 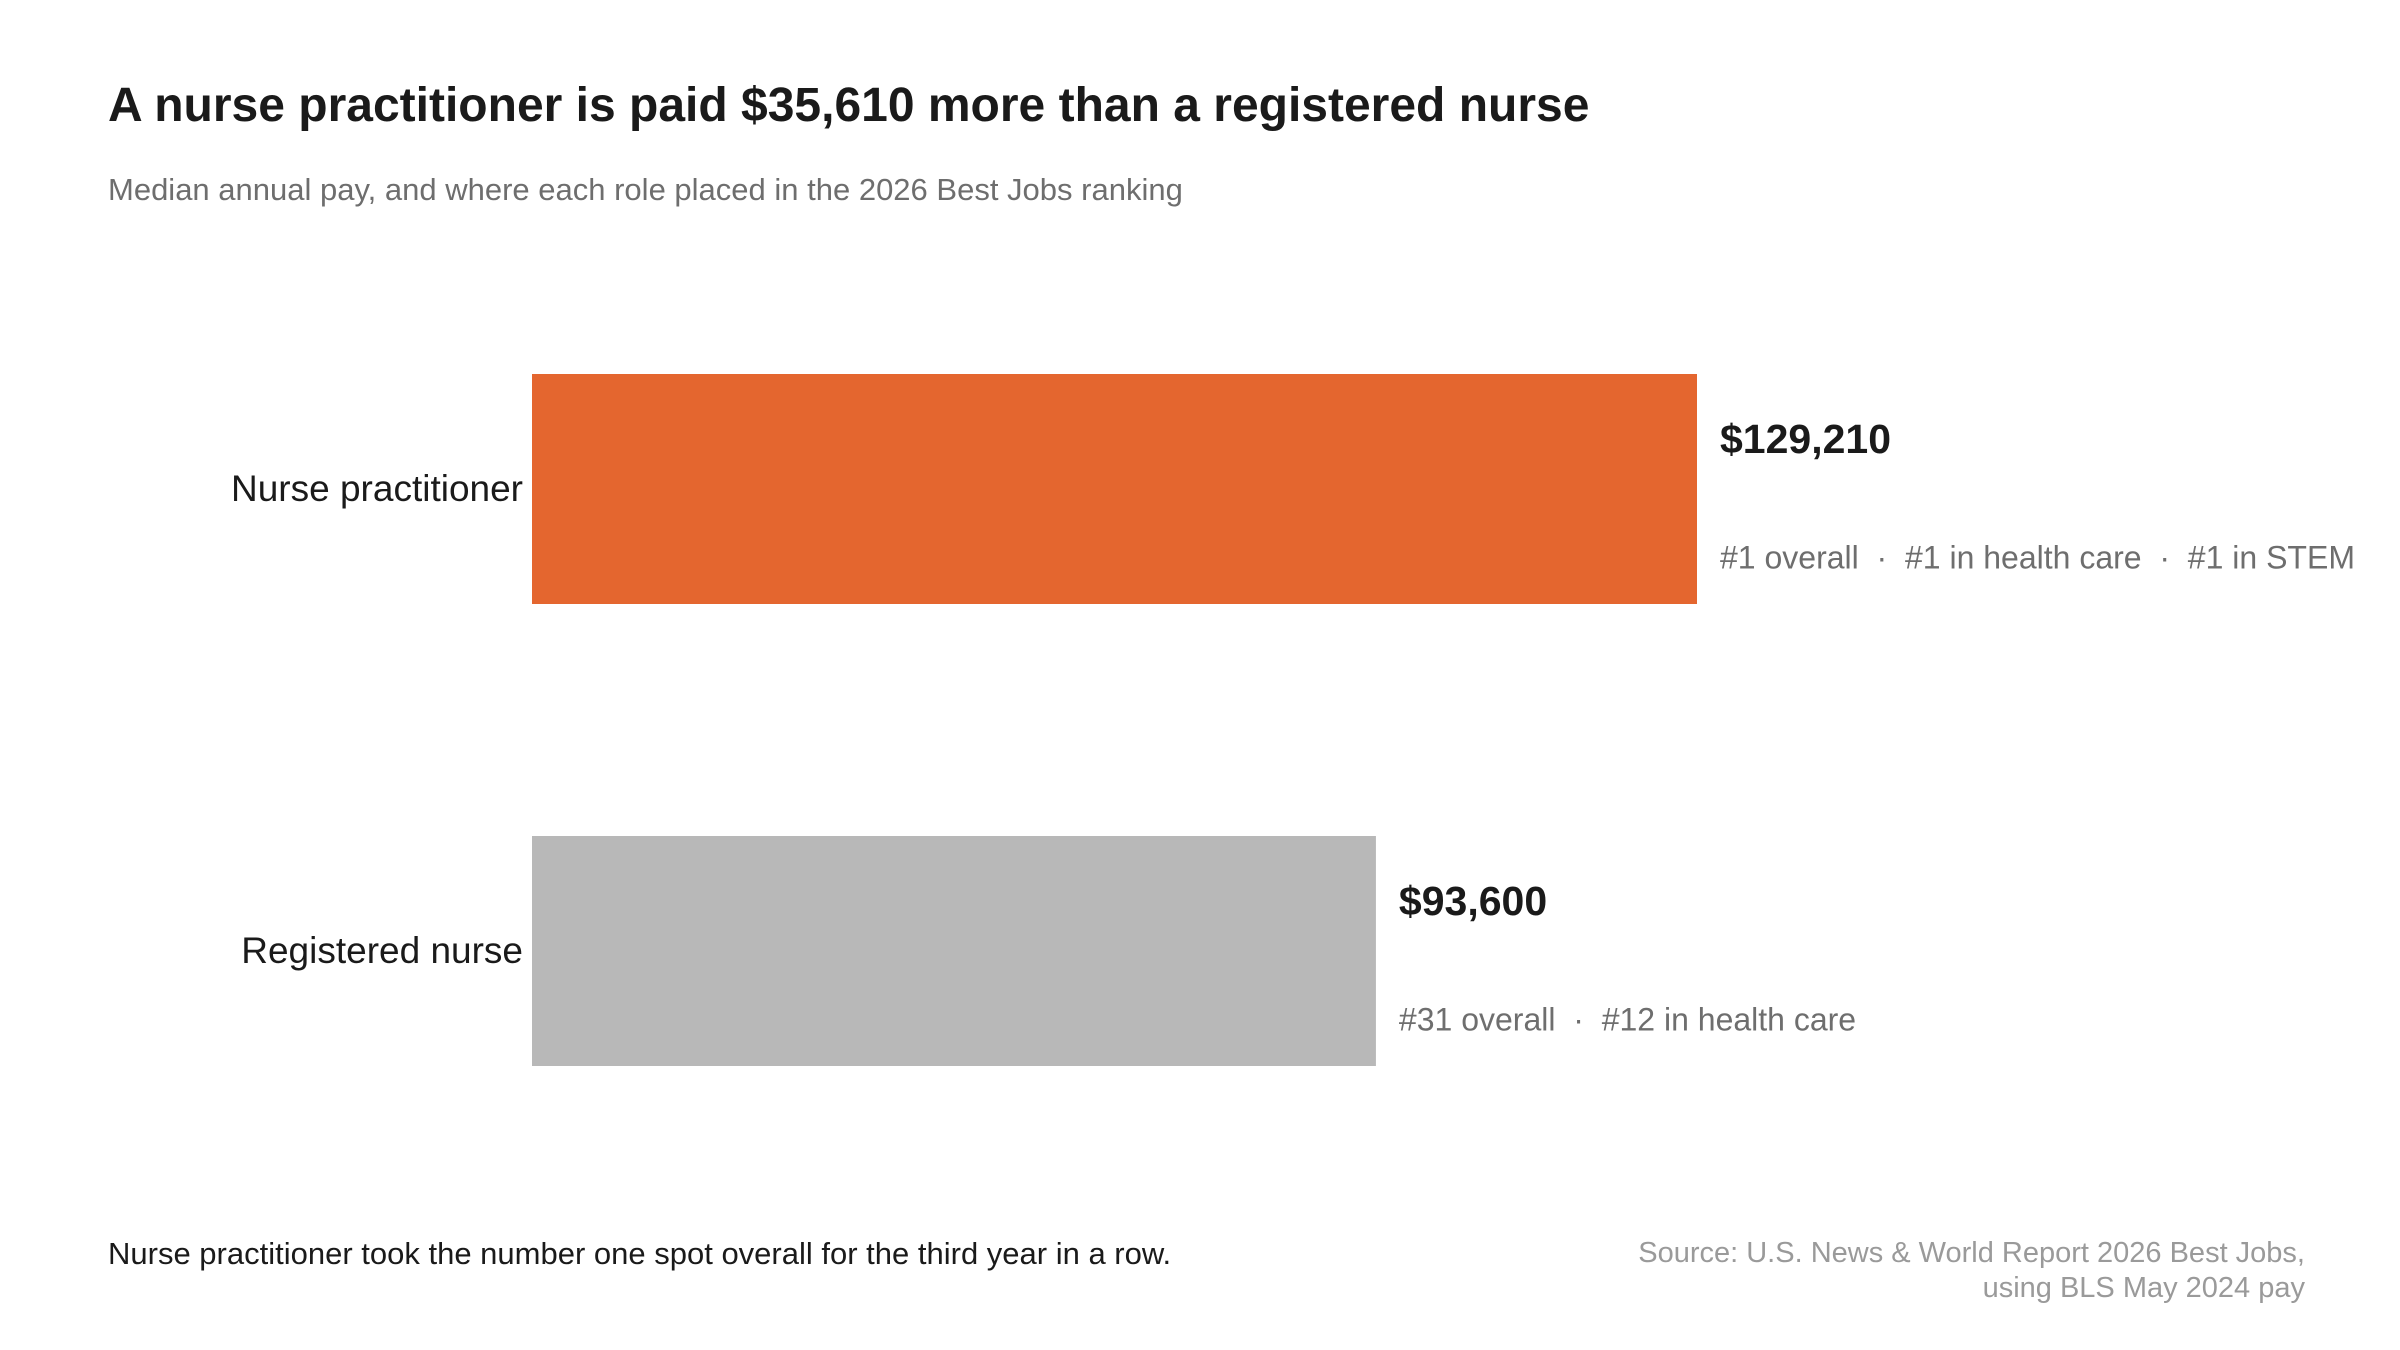 What do you see at coordinates (377, 488) in the screenshot?
I see `category-label-nurse-practitioner: Nurse practitioner` at bounding box center [377, 488].